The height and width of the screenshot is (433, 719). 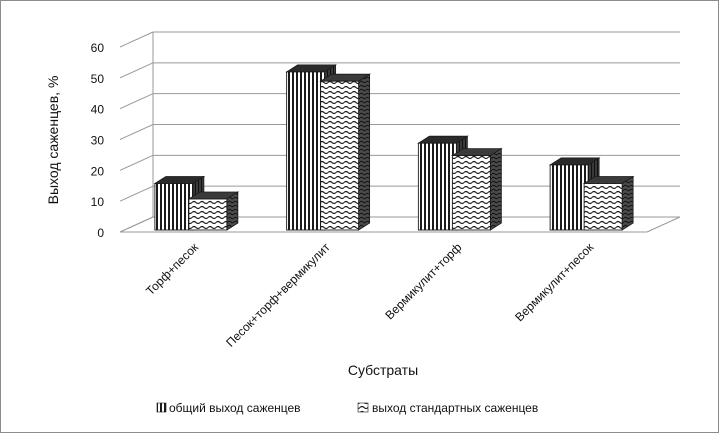 What do you see at coordinates (98, 171) in the screenshot?
I see `y-tick-label: 20` at bounding box center [98, 171].